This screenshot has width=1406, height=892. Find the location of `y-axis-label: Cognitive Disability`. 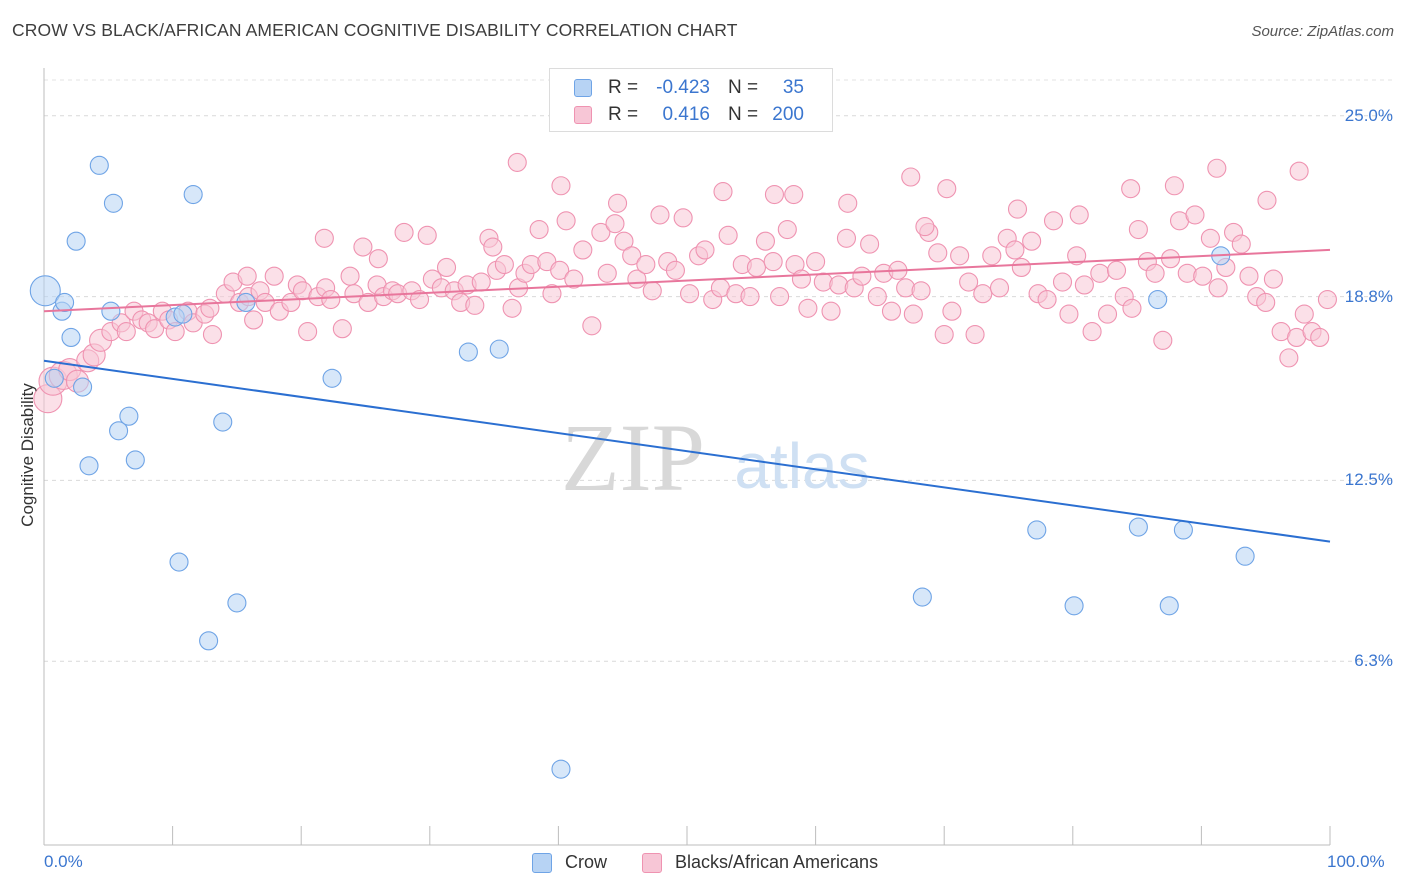

y-axis-label: Cognitive Disability is located at coordinates (27, 455).